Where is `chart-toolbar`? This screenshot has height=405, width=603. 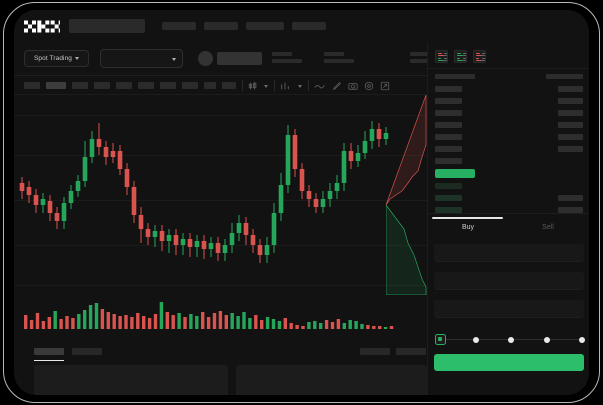 chart-toolbar is located at coordinates (220, 85).